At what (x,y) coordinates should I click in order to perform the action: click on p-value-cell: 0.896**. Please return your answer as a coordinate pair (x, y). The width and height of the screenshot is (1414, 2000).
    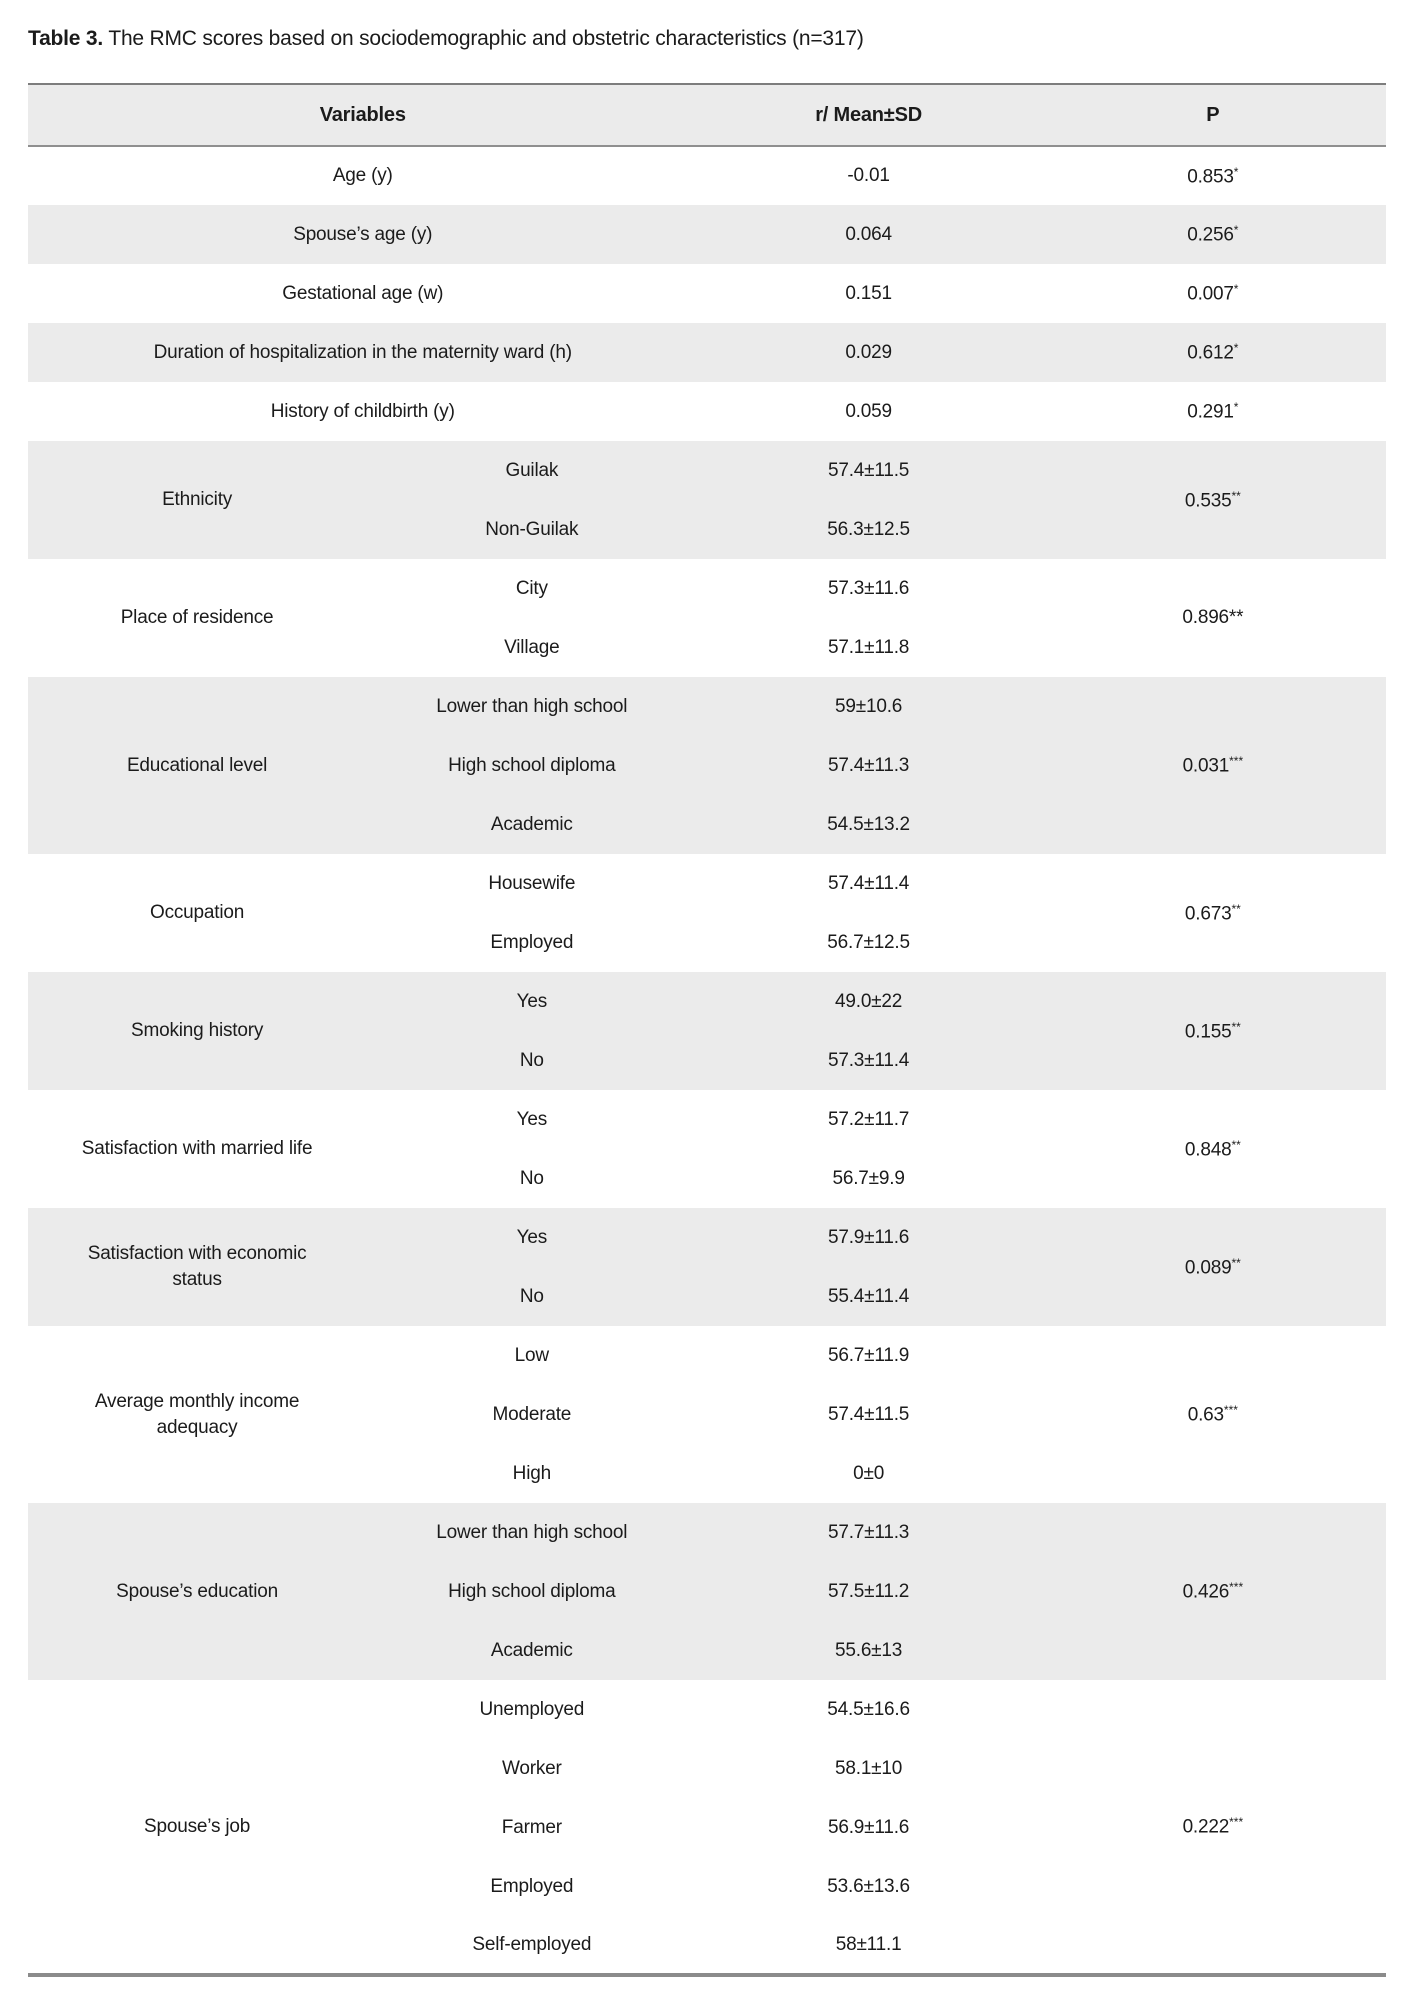
    Looking at the image, I should click on (1213, 618).